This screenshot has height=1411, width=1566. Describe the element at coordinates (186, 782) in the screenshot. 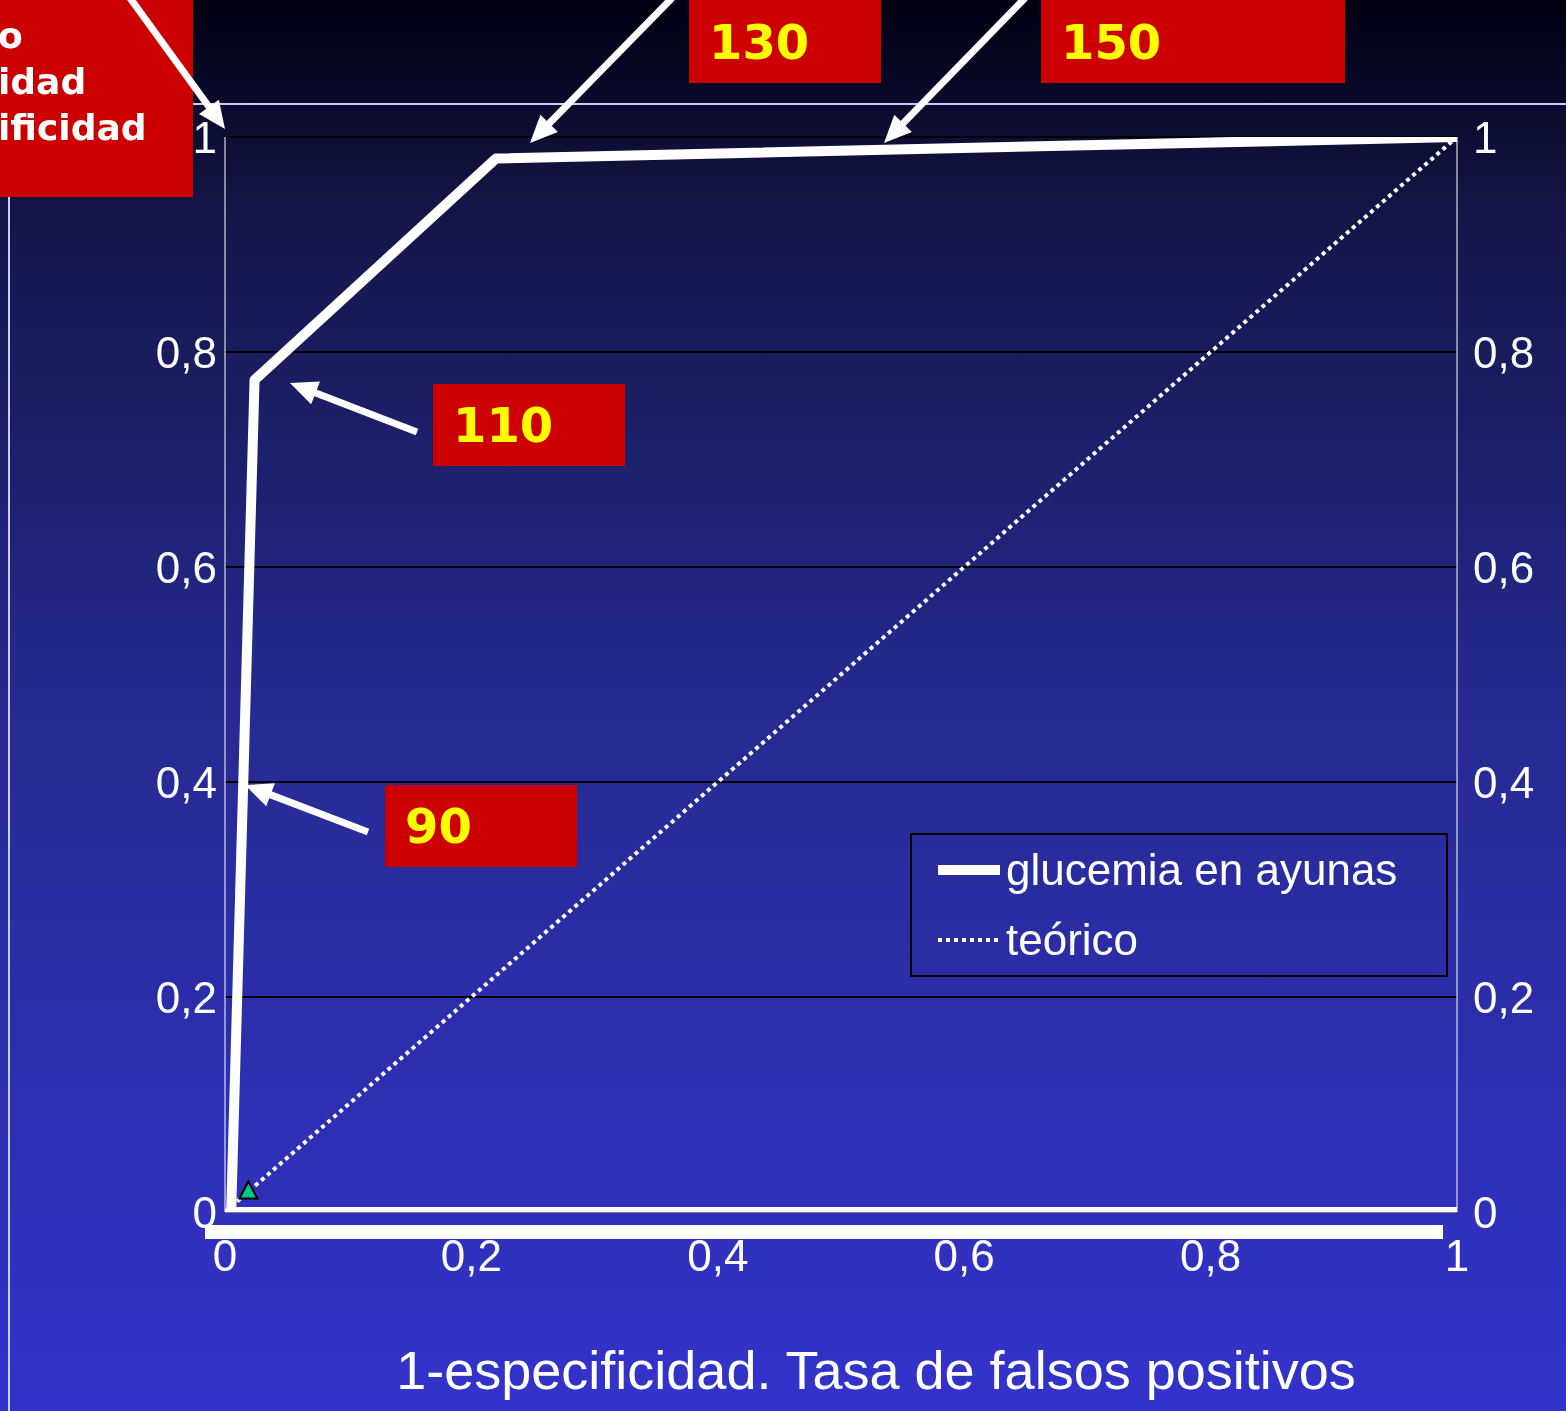

I see `y-tick-label: 0,4` at that location.